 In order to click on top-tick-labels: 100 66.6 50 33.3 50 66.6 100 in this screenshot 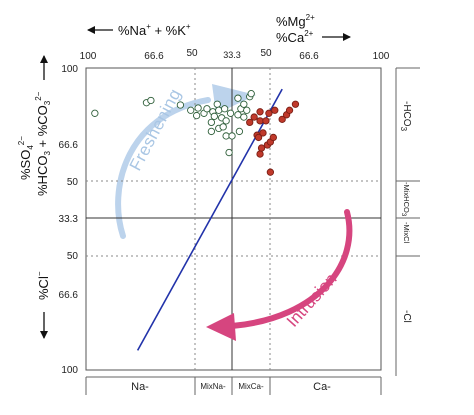, I will do `click(235, 55)`.